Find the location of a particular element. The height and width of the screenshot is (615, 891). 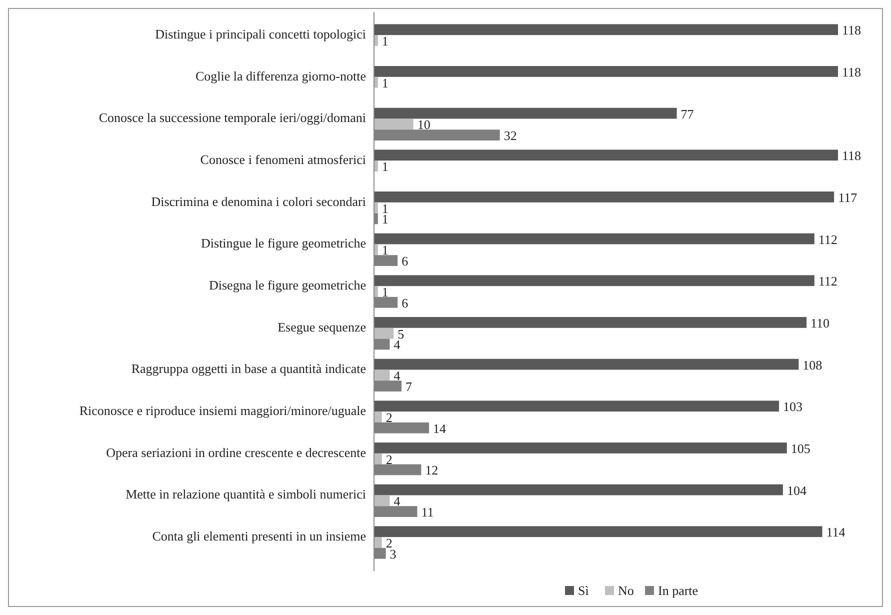

data-label: 77 is located at coordinates (687, 114).